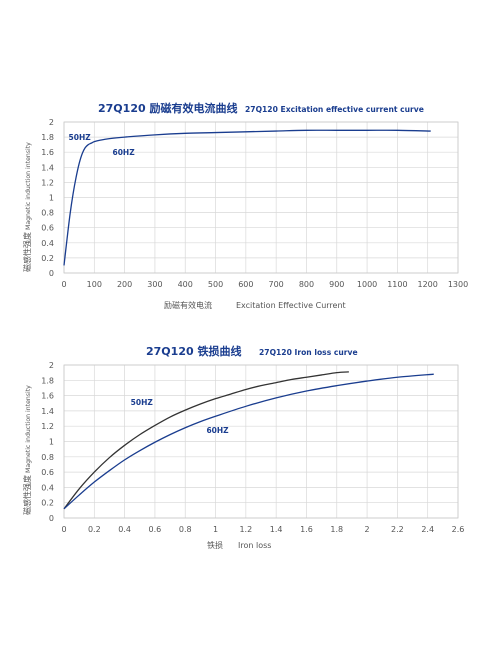  I want to click on chart1-xlabel-en: Excitation Effective Current, so click(291, 305).